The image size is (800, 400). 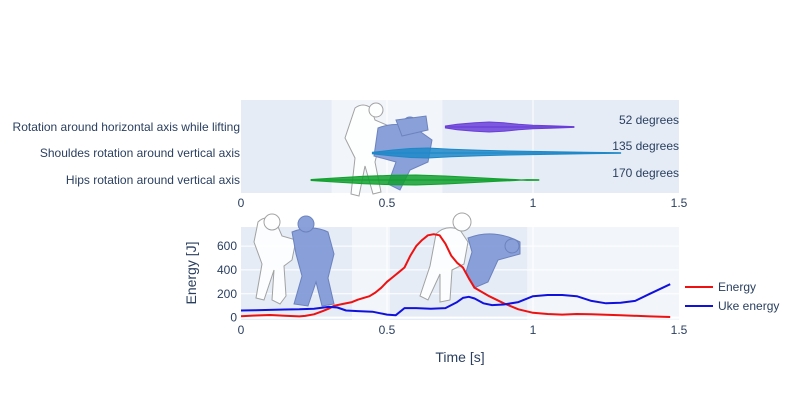 What do you see at coordinates (191, 272) in the screenshot?
I see `y-axis-title: Energy [J]` at bounding box center [191, 272].